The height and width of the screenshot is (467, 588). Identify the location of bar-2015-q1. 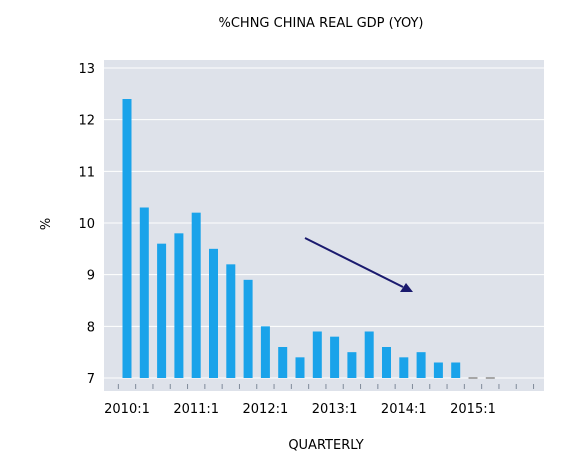
(473, 378).